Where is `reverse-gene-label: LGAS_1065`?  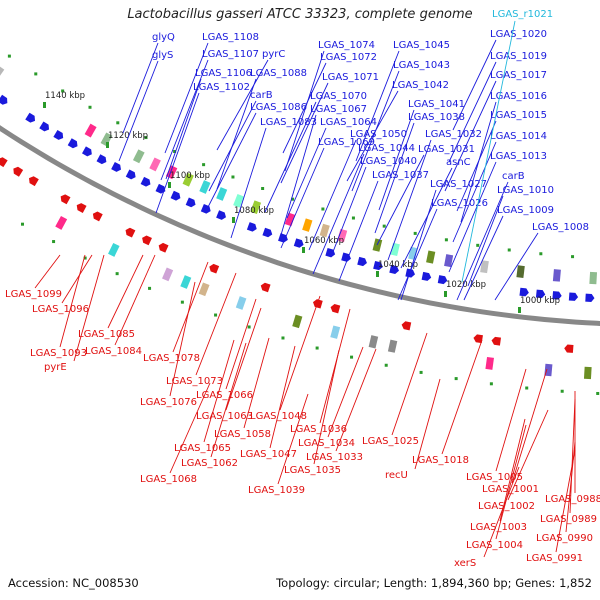 reverse-gene-label: LGAS_1065 is located at coordinates (202, 448).